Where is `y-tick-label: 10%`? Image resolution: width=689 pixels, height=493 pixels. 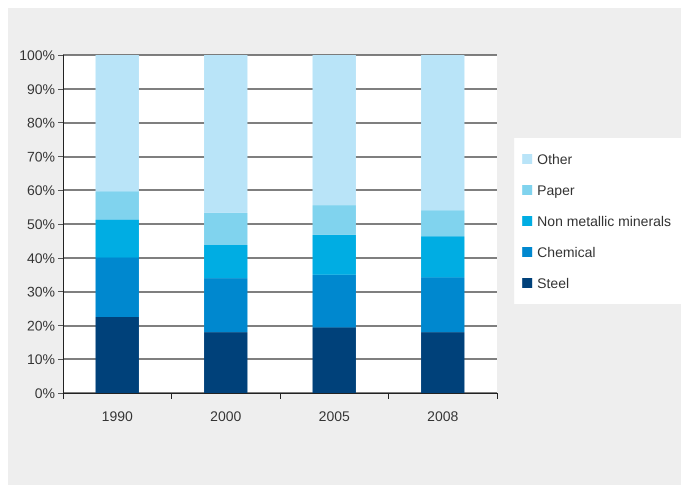 y-tick-label: 10% is located at coordinates (40, 359).